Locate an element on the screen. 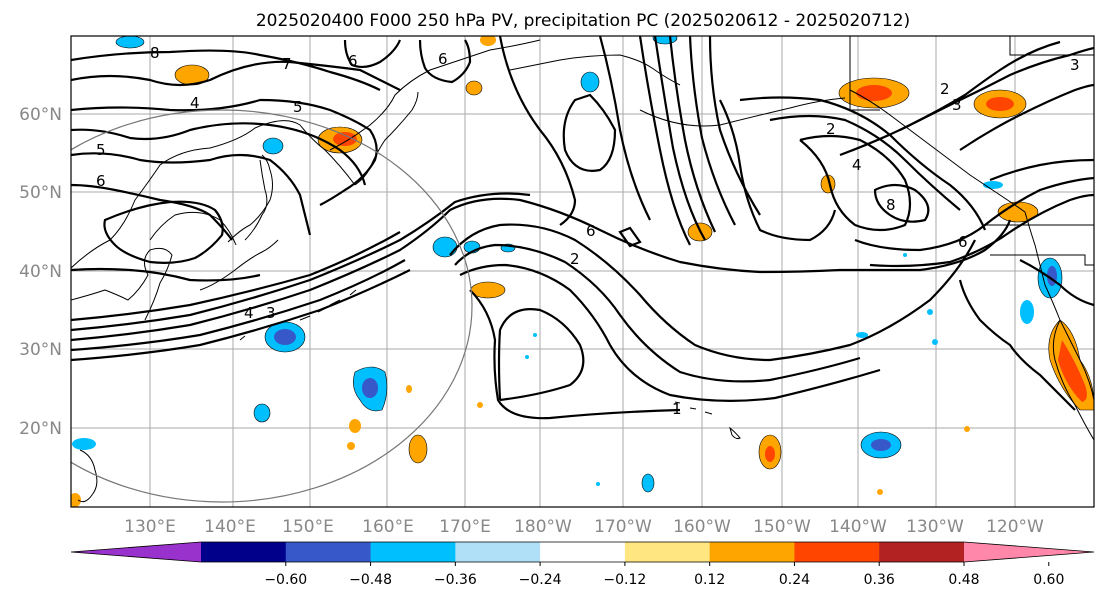  lon-label: 170°E is located at coordinates (465, 527).